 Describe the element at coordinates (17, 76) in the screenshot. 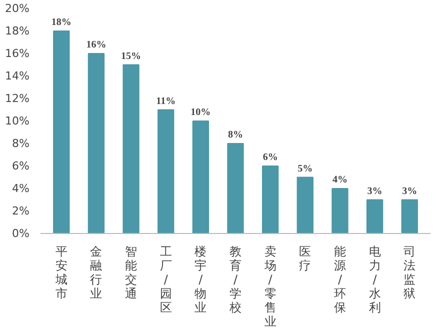

I see `y-tick-label: 14%` at that location.